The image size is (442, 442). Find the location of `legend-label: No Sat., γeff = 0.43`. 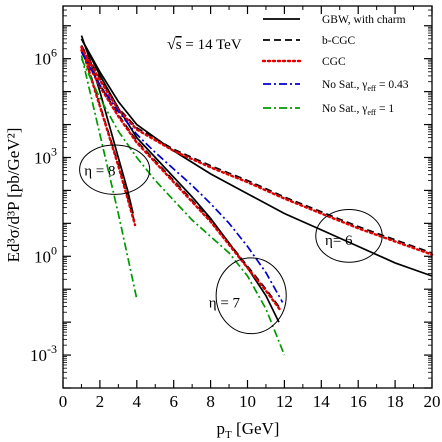

legend-label: No Sat., γeff = 0.43 is located at coordinates (365, 86).